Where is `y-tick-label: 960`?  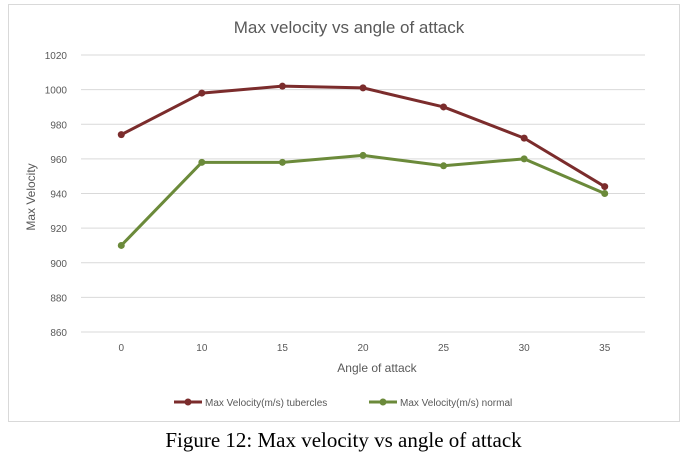 y-tick-label: 960 is located at coordinates (58, 160).